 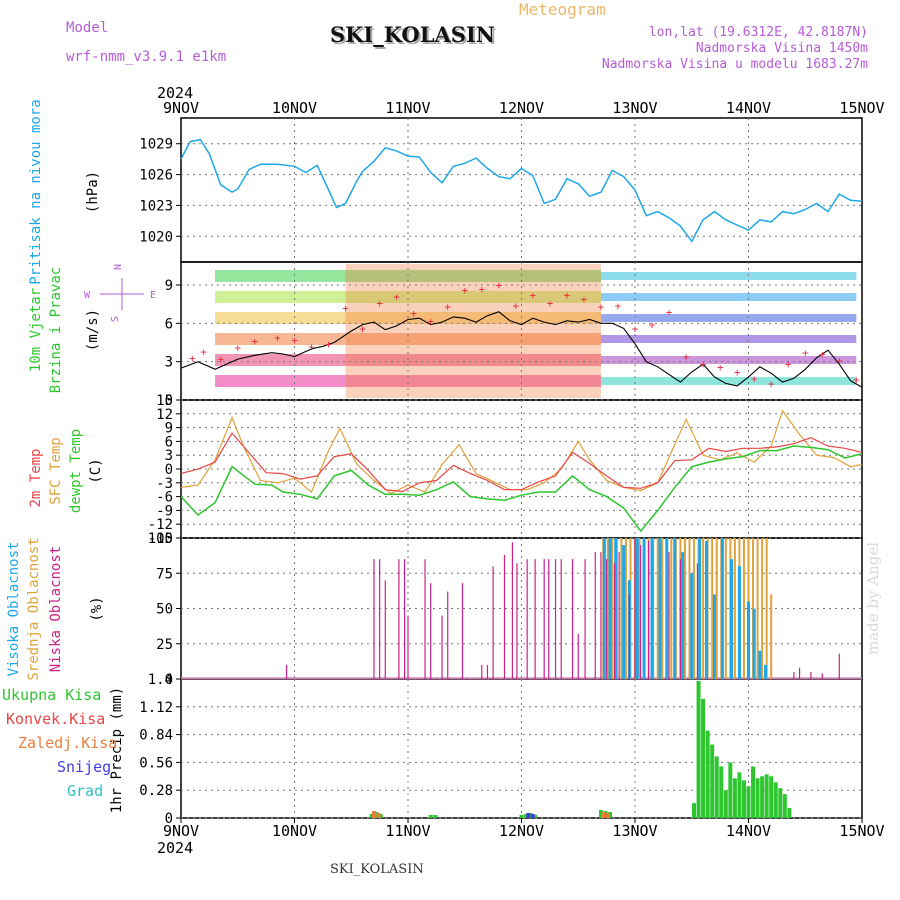 What do you see at coordinates (67, 743) in the screenshot?
I see `precip-legend-item: Zaledj.Kisa` at bounding box center [67, 743].